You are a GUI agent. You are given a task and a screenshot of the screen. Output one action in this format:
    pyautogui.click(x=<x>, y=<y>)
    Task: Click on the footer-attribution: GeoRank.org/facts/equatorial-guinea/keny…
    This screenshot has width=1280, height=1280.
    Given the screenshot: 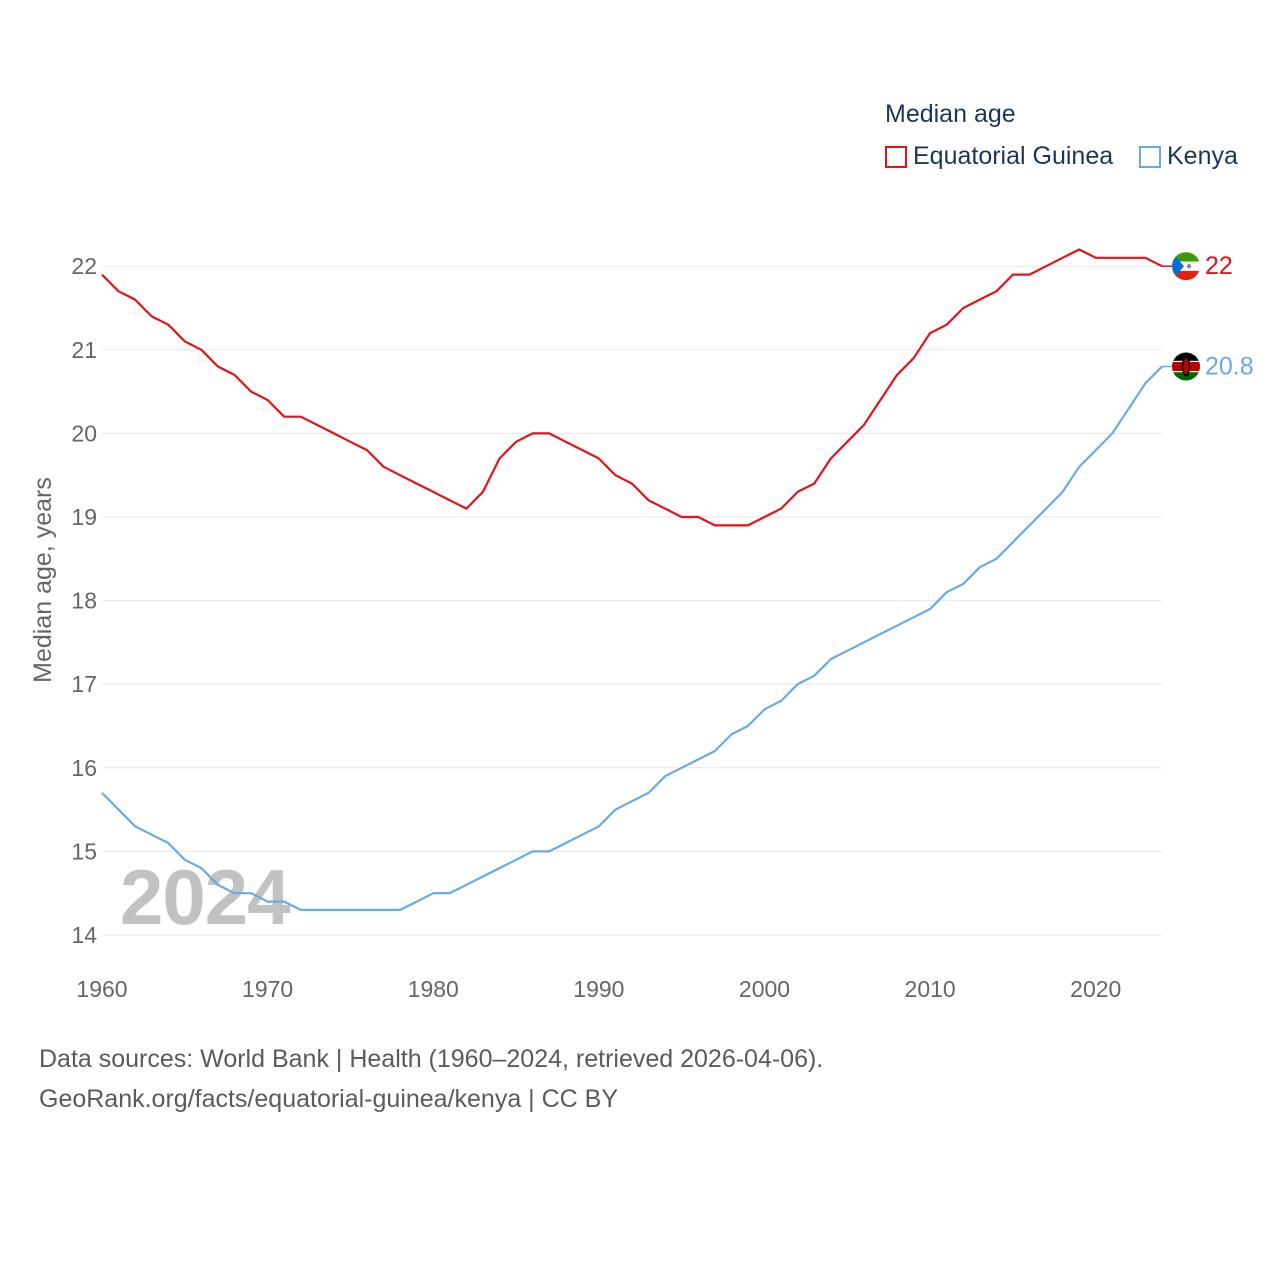 What is the action you would take?
    pyautogui.click(x=329, y=1099)
    